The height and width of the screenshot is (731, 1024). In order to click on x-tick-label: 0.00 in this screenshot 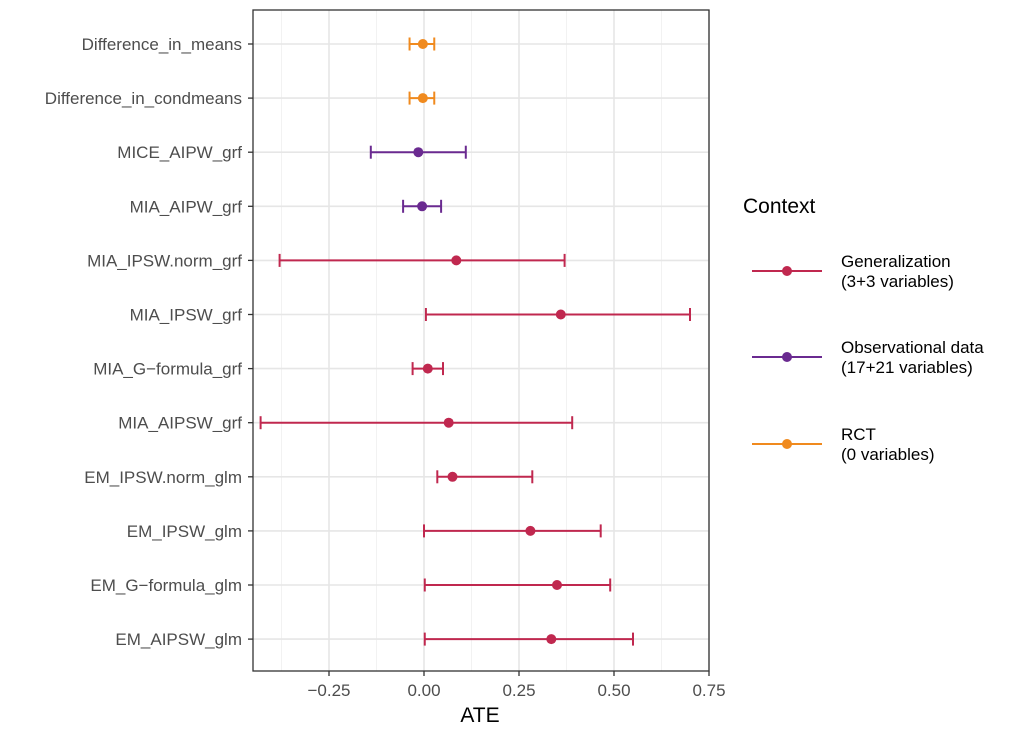, I will do `click(423, 690)`.